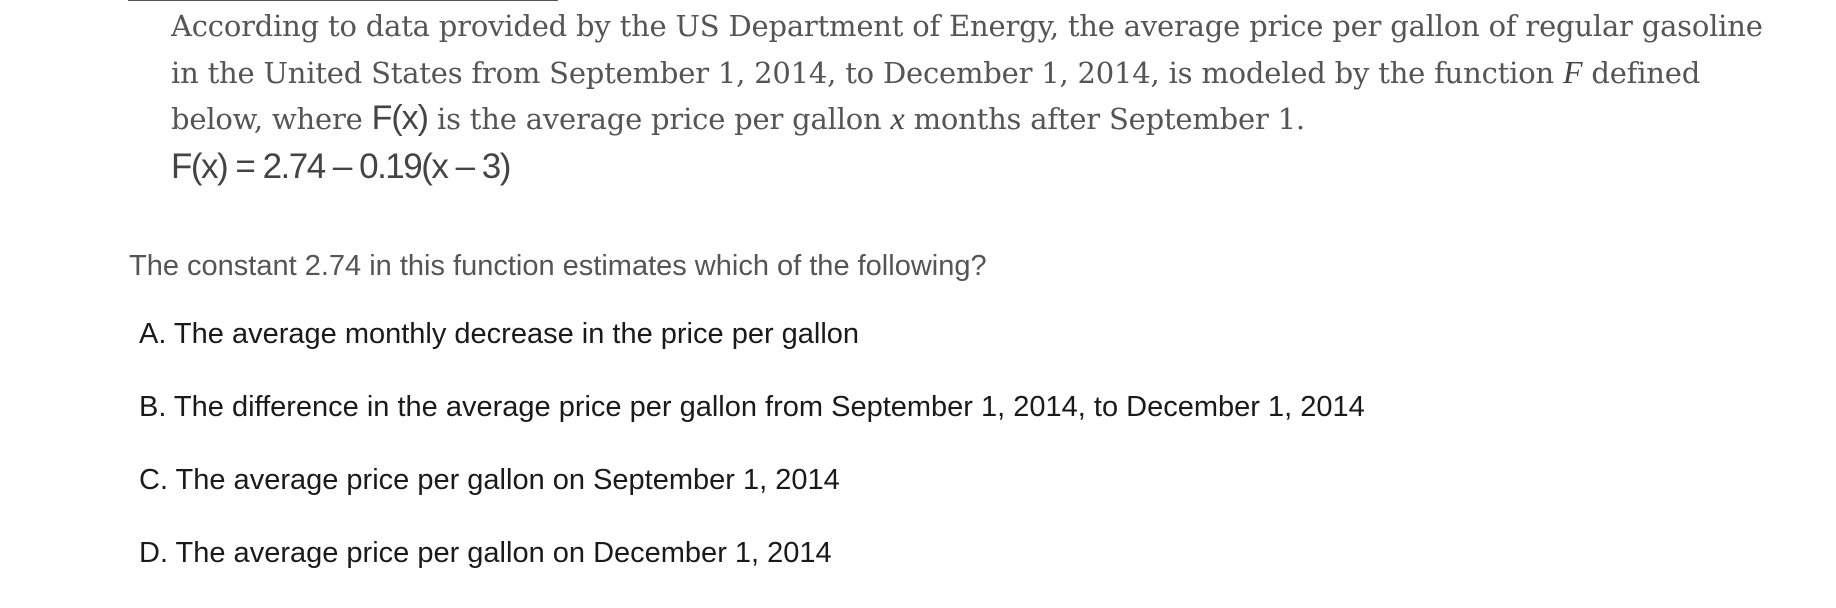 The height and width of the screenshot is (608, 1836). Describe the element at coordinates (1105, 119) in the screenshot. I see `passage-line-3-tail: months after September 1.` at that location.